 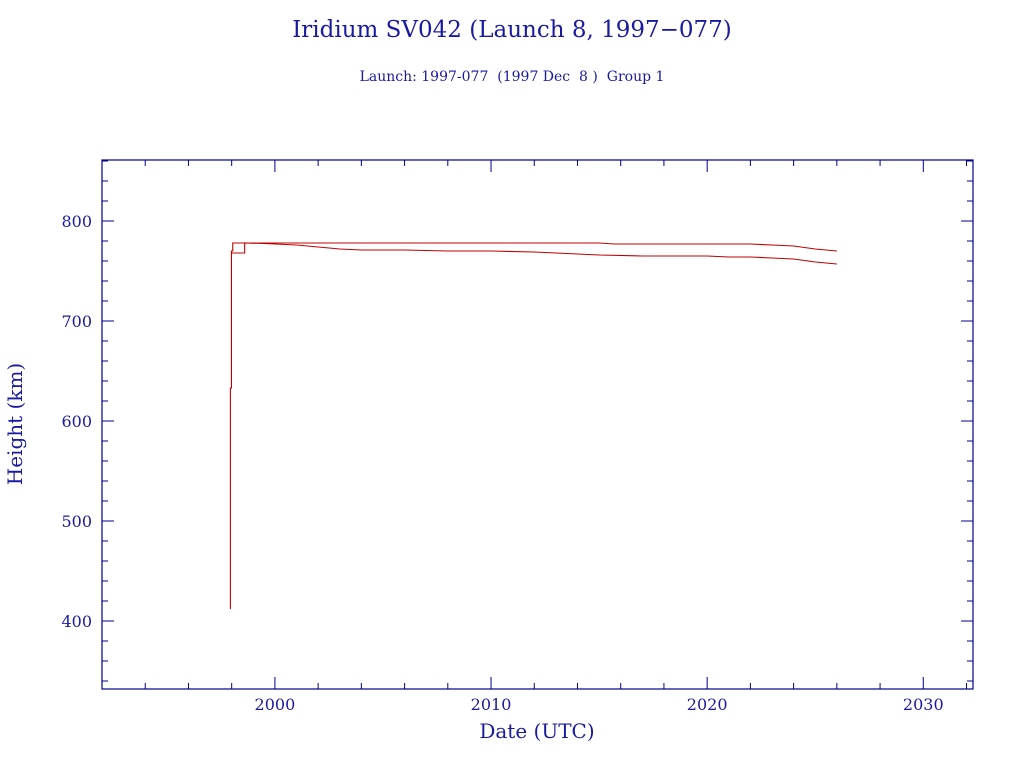 What do you see at coordinates (76, 521) in the screenshot?
I see `y-tick-label: 500` at bounding box center [76, 521].